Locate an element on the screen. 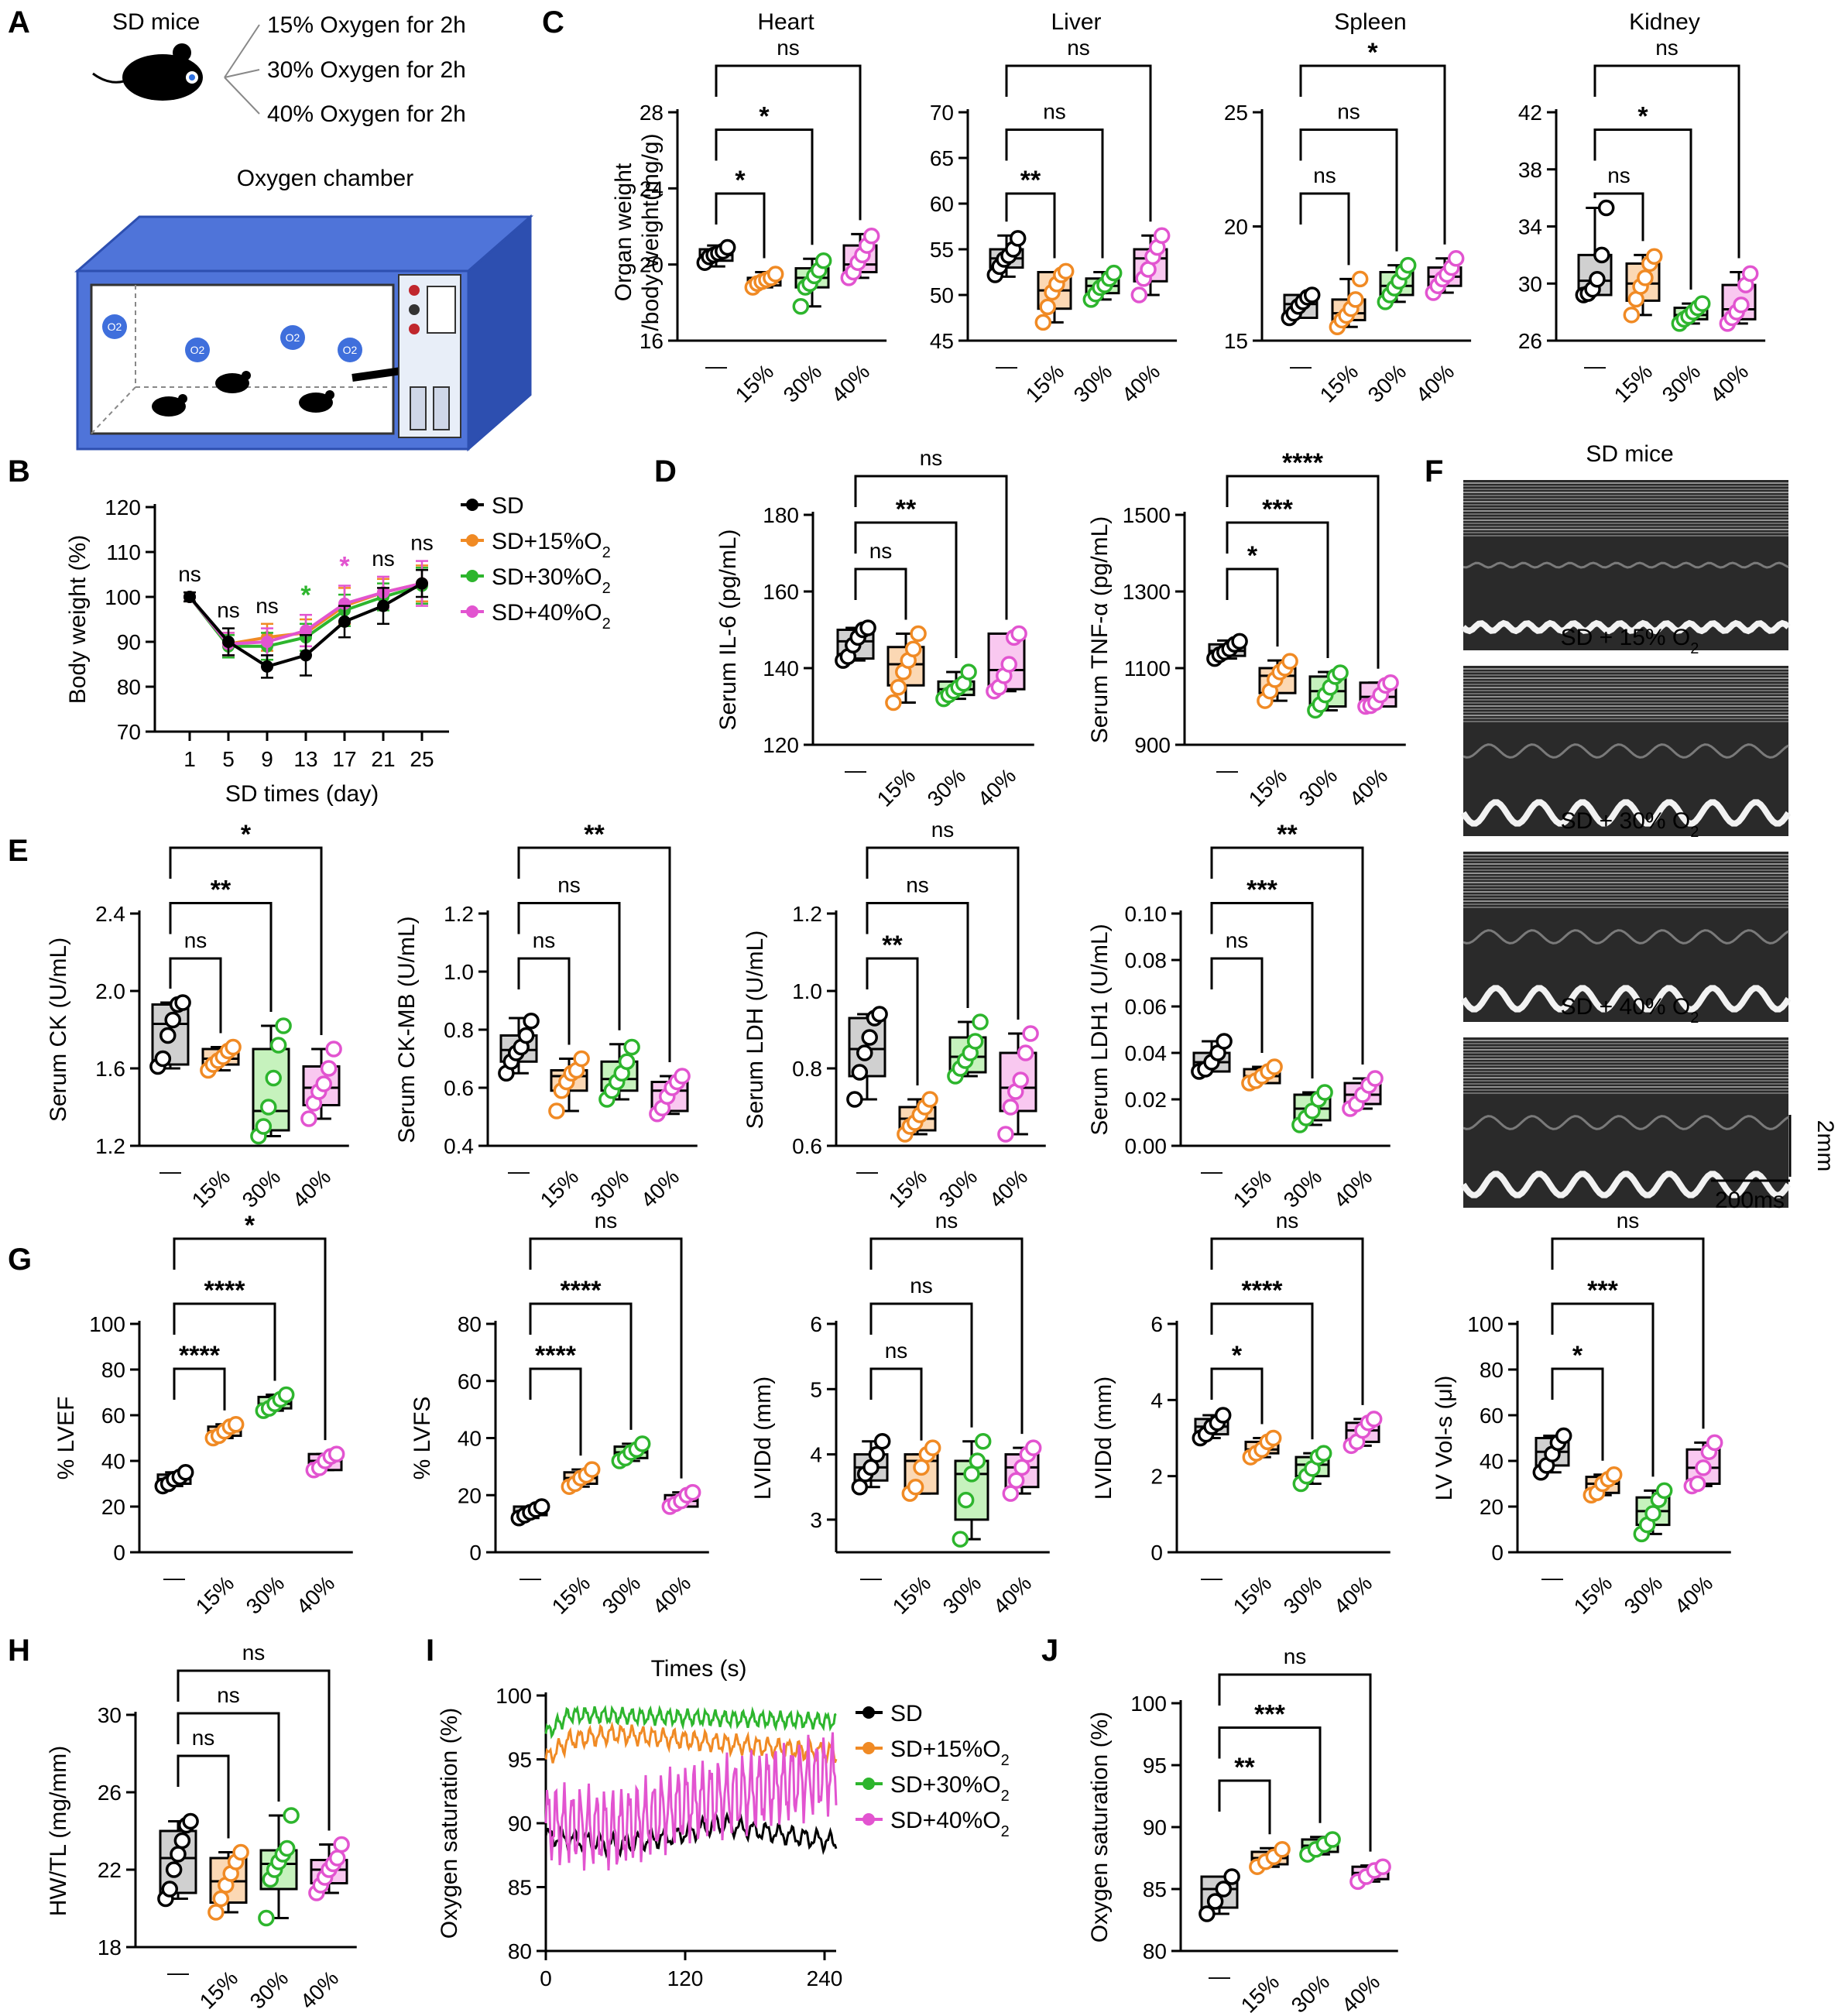  o2-bubble-label: O2 is located at coordinates (197, 350).